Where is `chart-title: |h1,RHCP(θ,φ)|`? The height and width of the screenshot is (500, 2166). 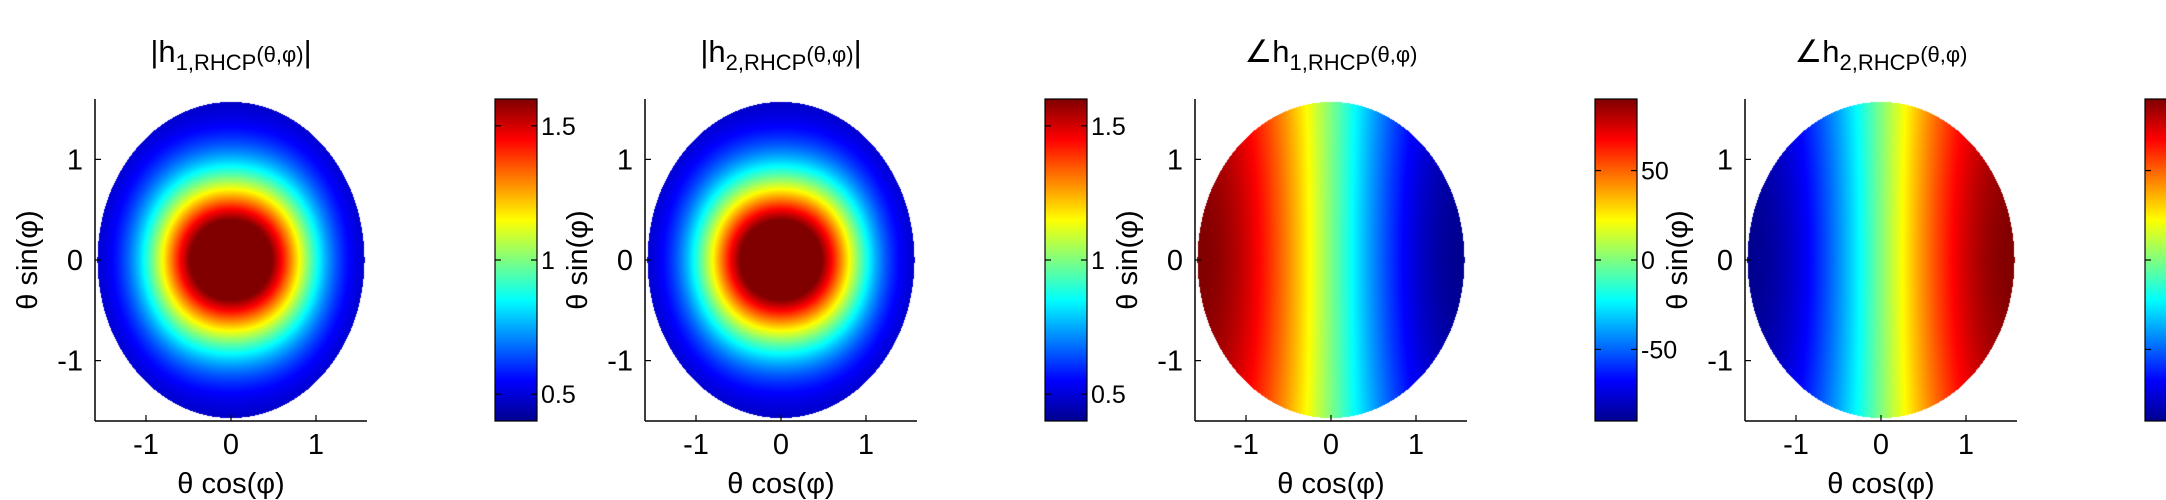
chart-title: |h1,RHCP(θ,φ)| is located at coordinates (230, 54).